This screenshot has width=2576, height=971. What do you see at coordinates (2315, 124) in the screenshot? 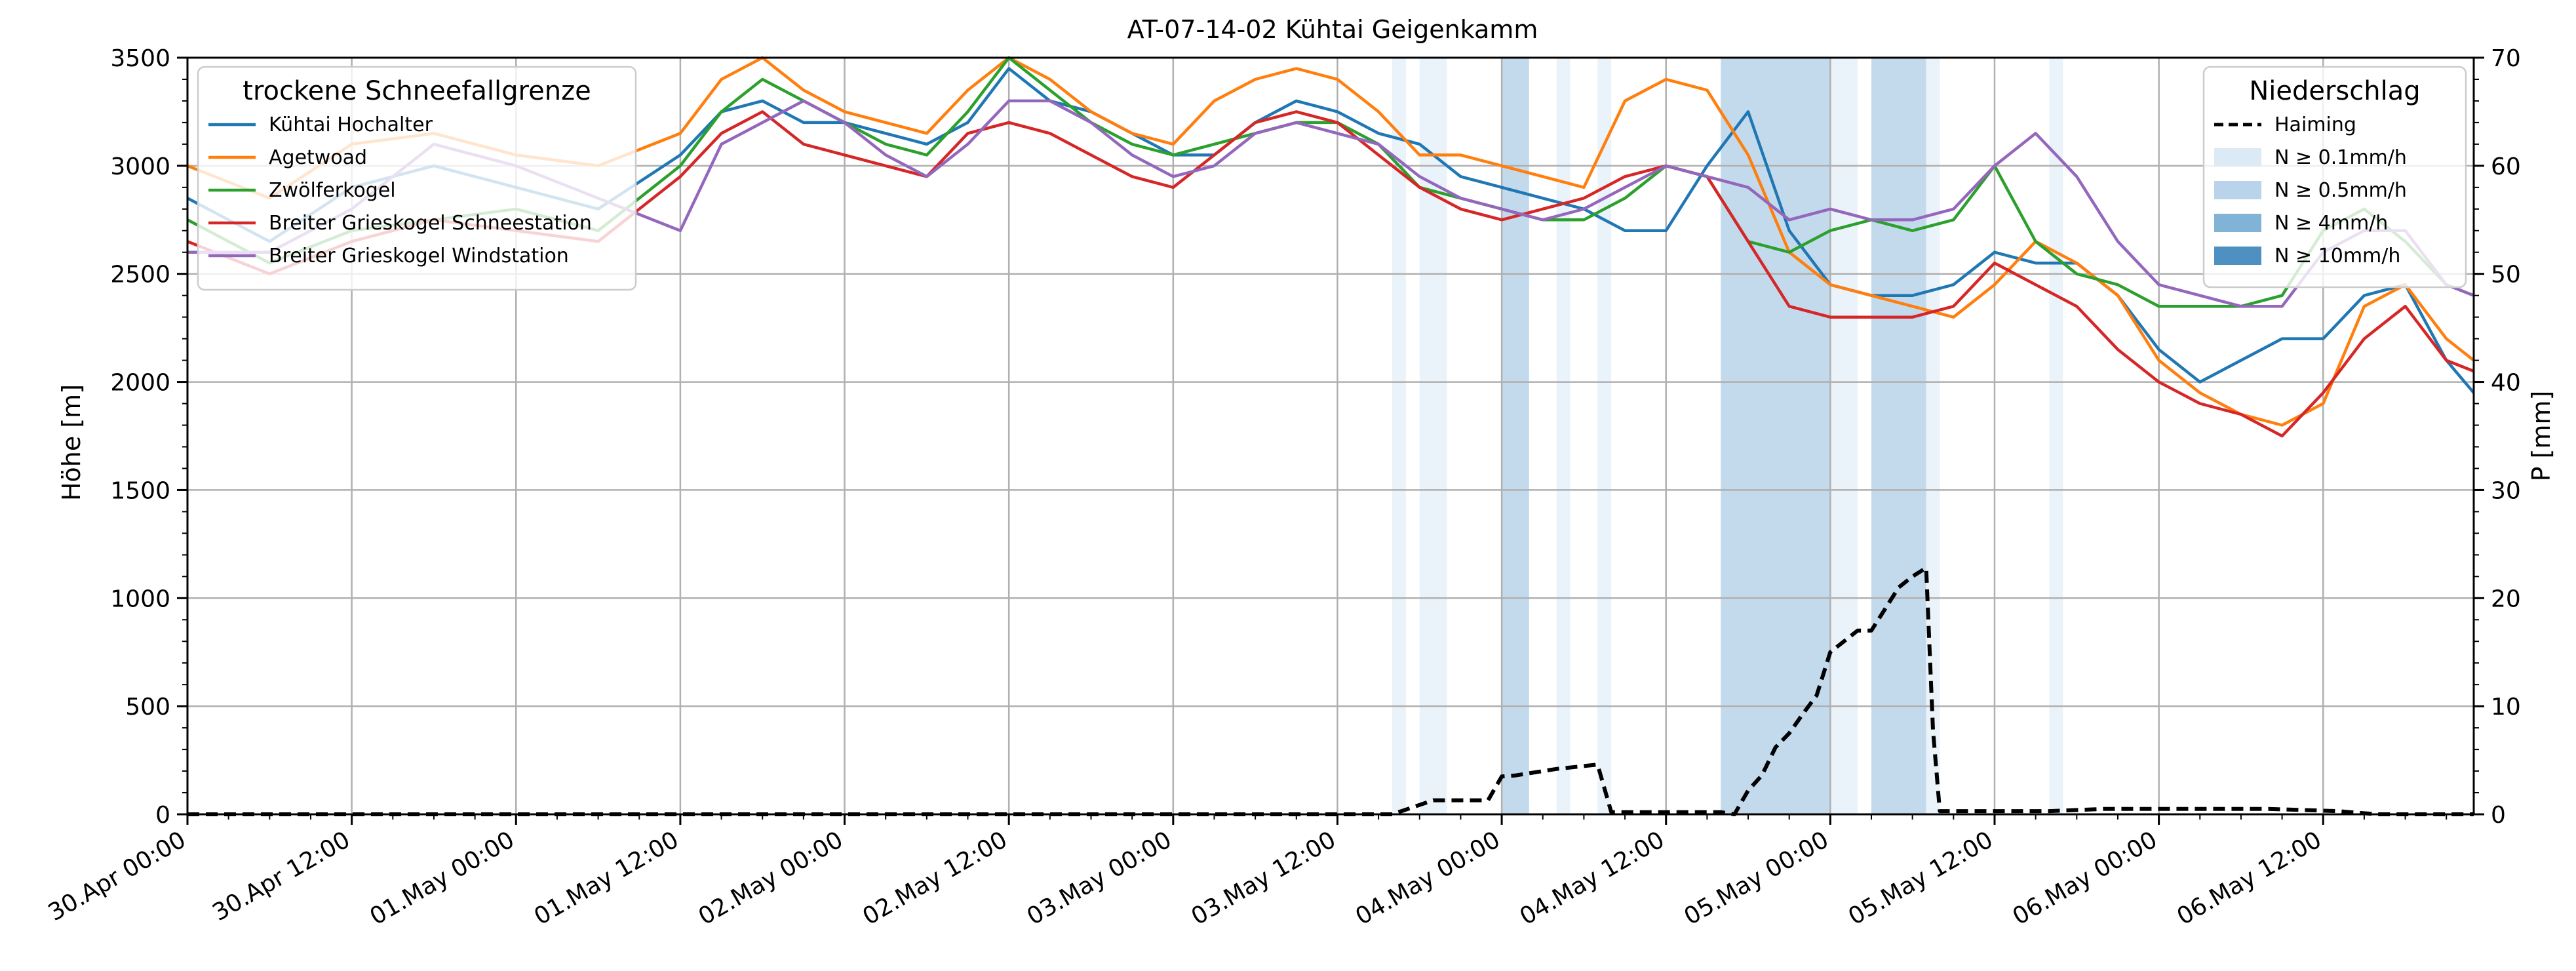
I see `legend-right-label: Haiming` at bounding box center [2315, 124].